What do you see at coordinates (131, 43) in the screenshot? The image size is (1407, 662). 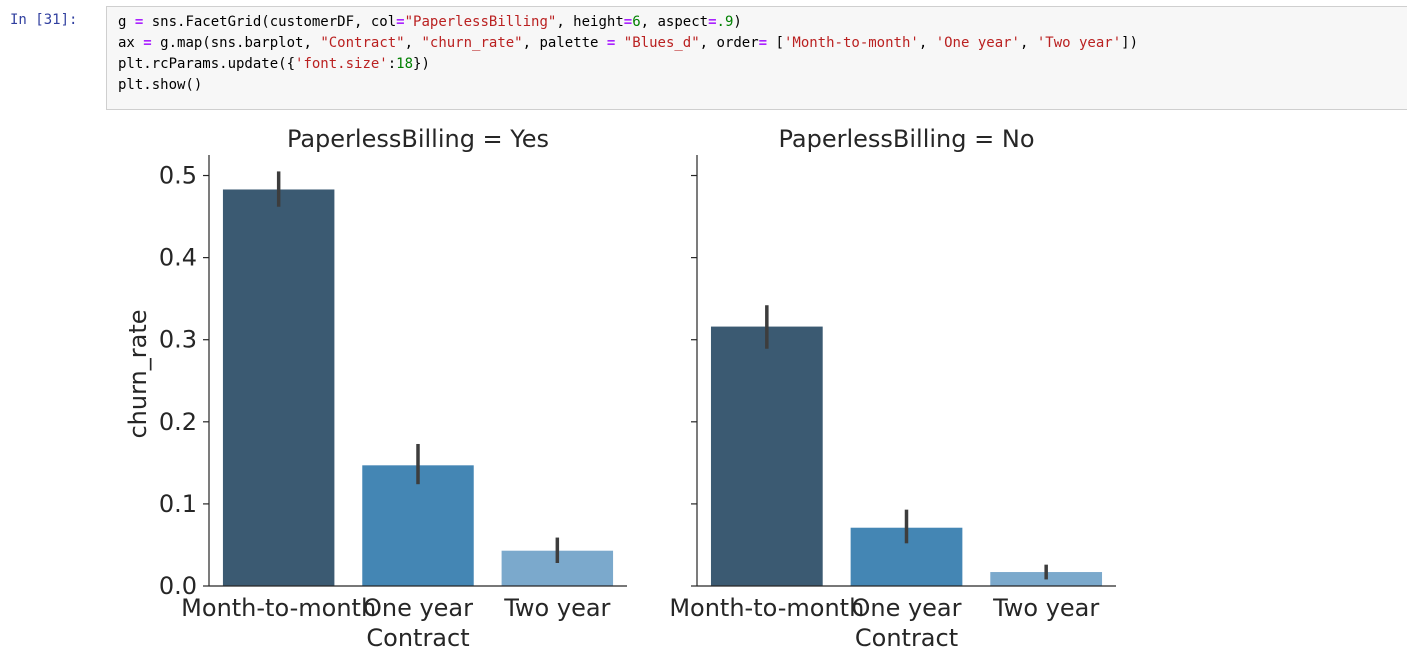 I see `code-token: ax` at bounding box center [131, 43].